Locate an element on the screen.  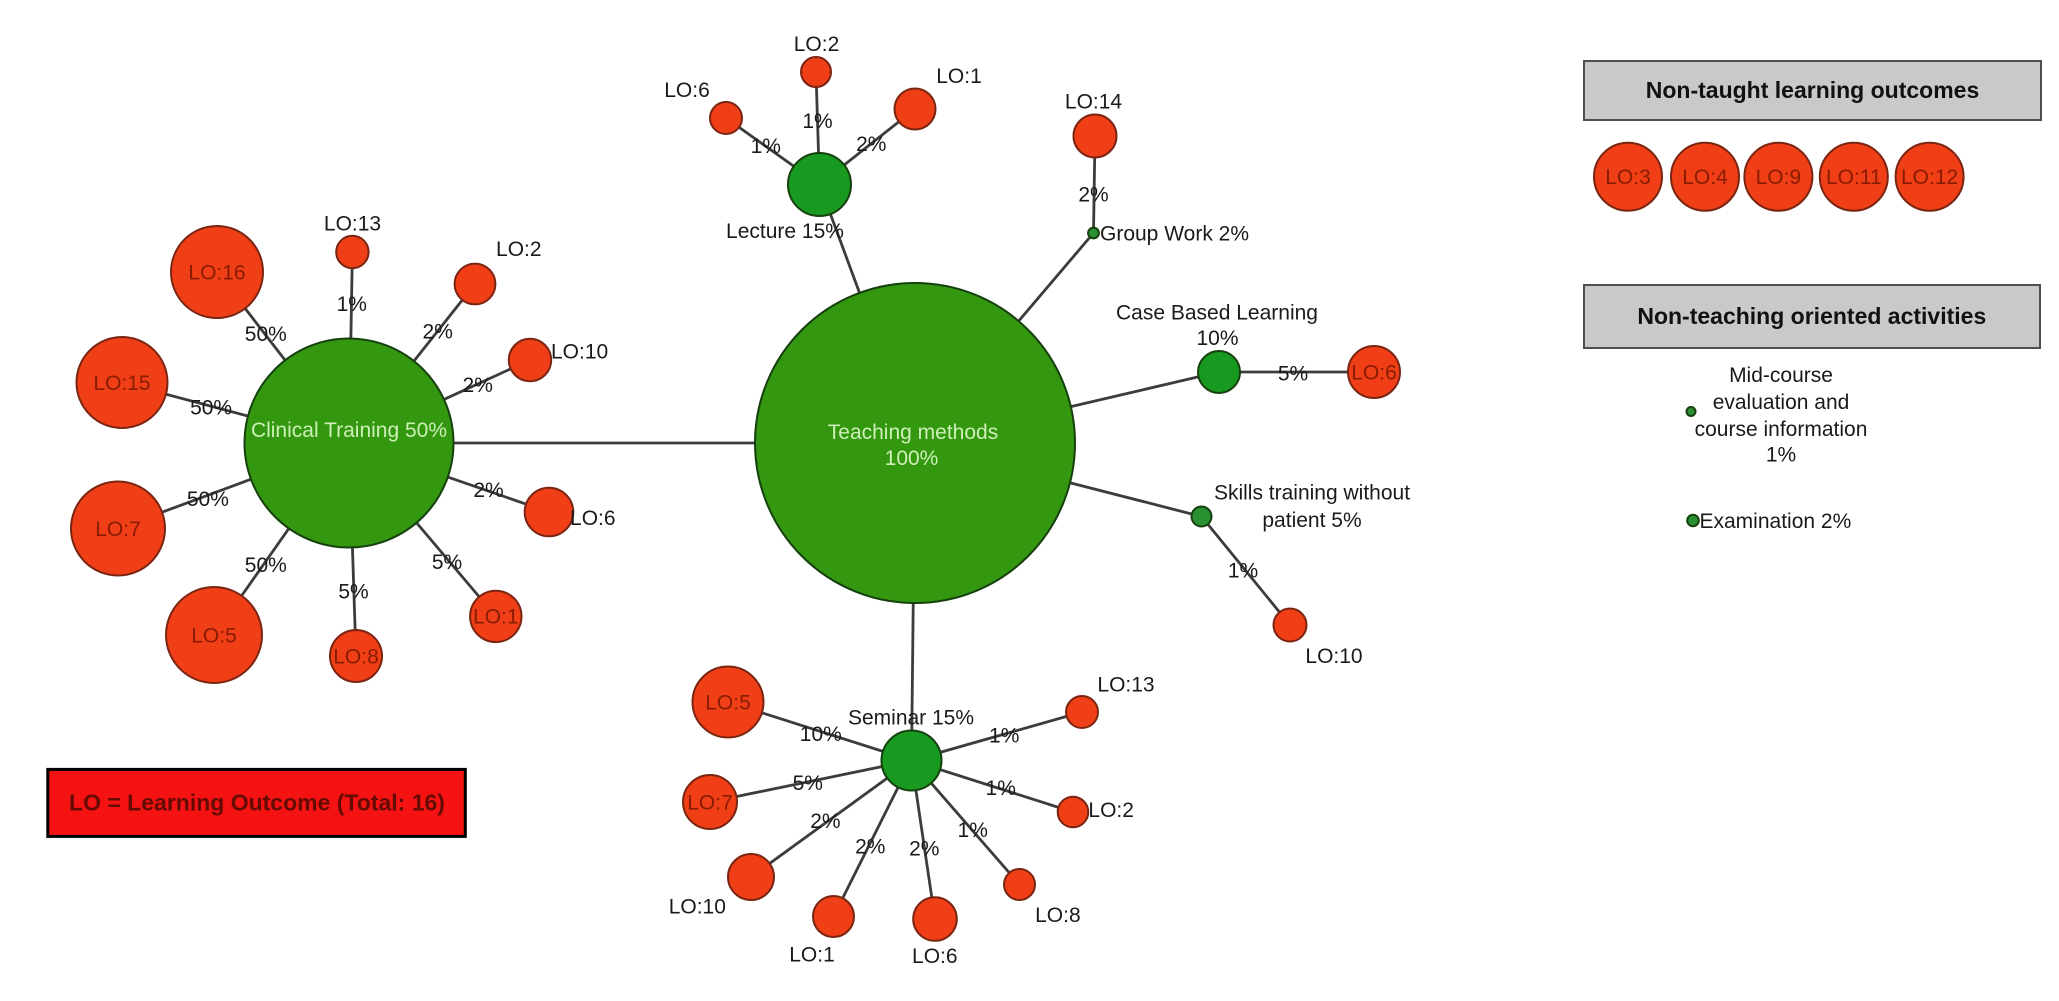
svg-text: LO:14 is located at coordinates (1094, 101).